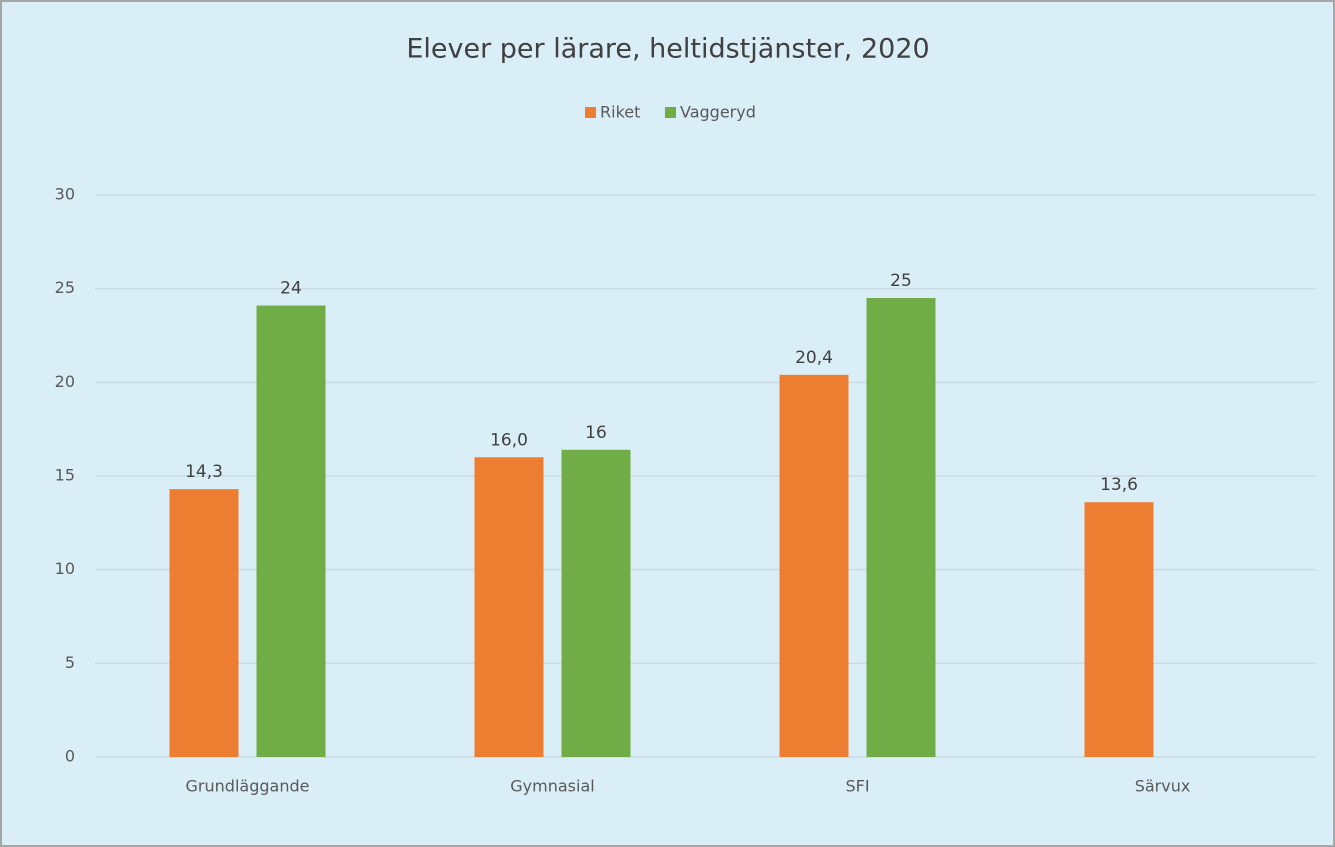 The height and width of the screenshot is (847, 1335). Describe the element at coordinates (552, 786) in the screenshot. I see `x-tick-label: Gymnasial` at that location.